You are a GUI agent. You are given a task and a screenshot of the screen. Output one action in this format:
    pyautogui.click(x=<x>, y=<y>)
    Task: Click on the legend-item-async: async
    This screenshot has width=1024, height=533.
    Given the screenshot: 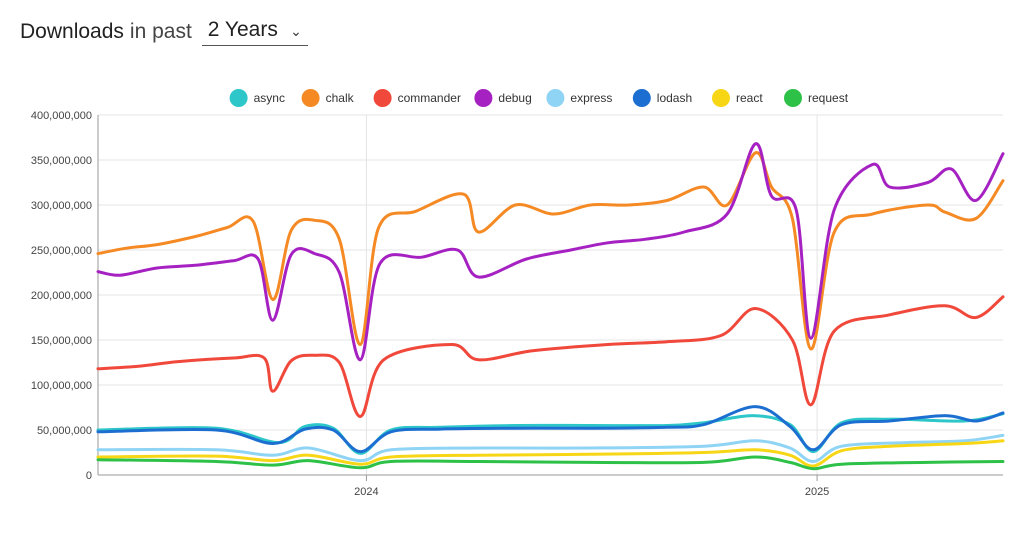 What is the action you would take?
    pyautogui.click(x=257, y=98)
    